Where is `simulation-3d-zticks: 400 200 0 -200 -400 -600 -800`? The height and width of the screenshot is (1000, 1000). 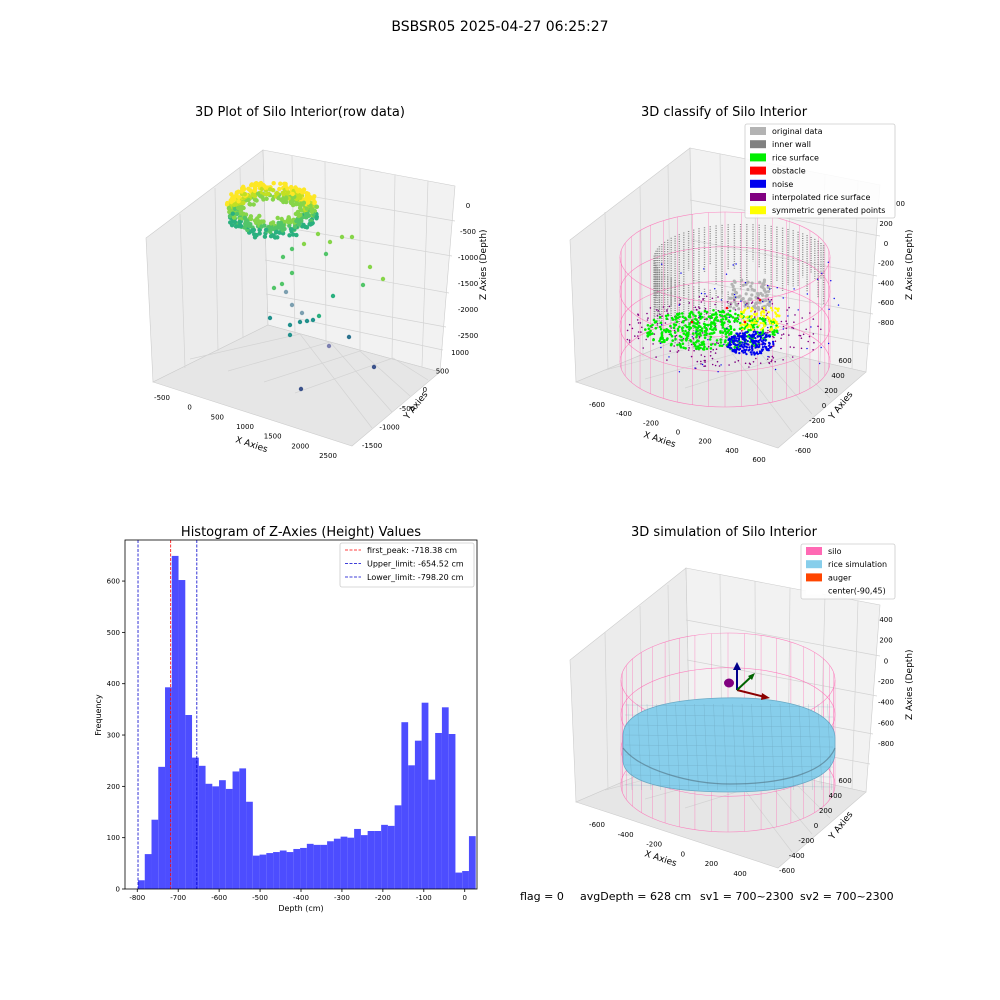
simulation-3d-zticks: 400 200 0 -200 -400 -600 -800 is located at coordinates (886, 682).